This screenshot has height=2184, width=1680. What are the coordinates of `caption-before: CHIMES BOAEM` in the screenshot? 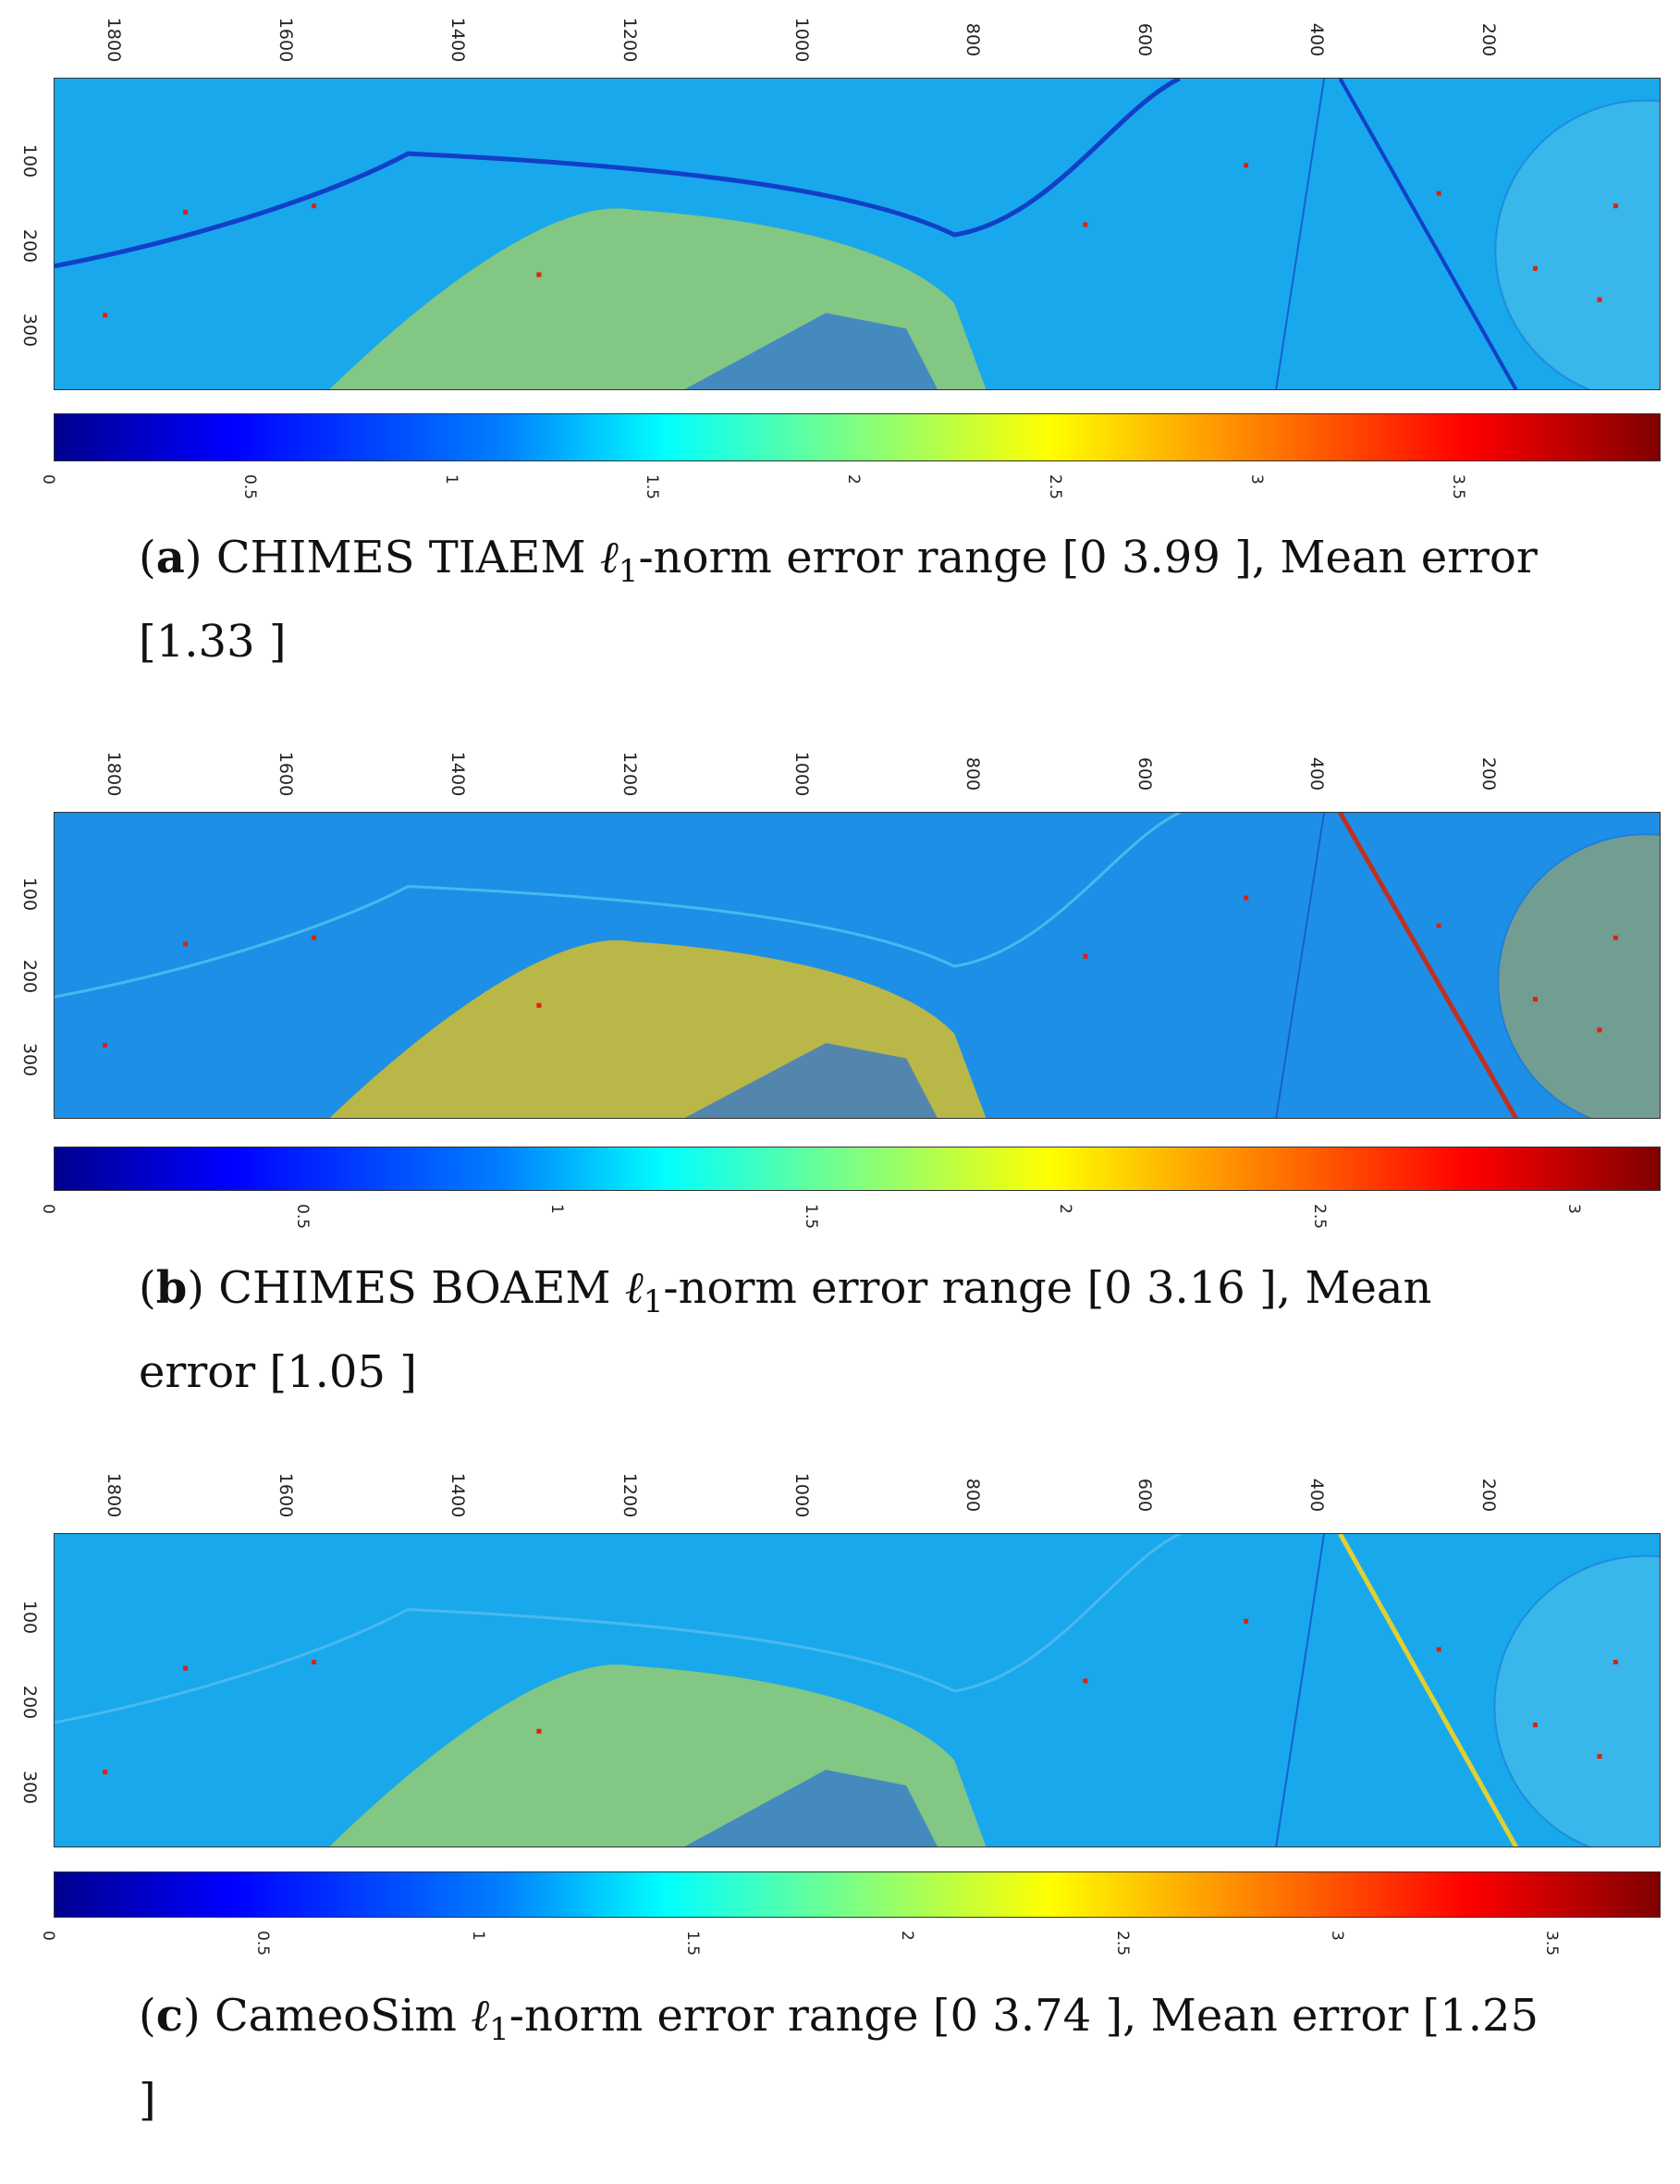 It's located at (421, 1288).